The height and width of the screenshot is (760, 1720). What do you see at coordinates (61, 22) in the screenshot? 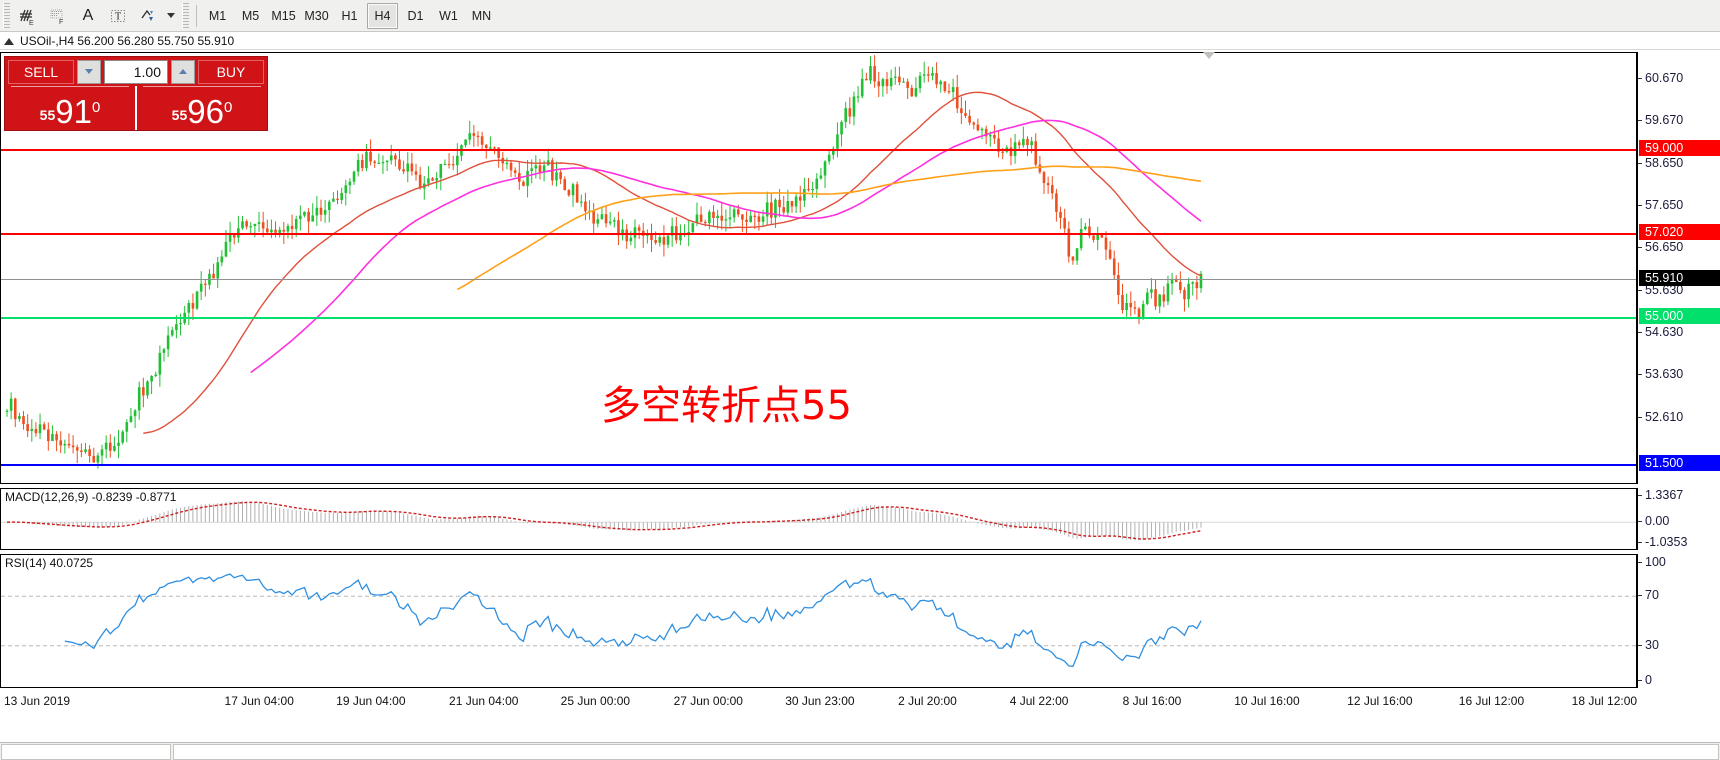
I see `svg-text: F` at bounding box center [61, 22].